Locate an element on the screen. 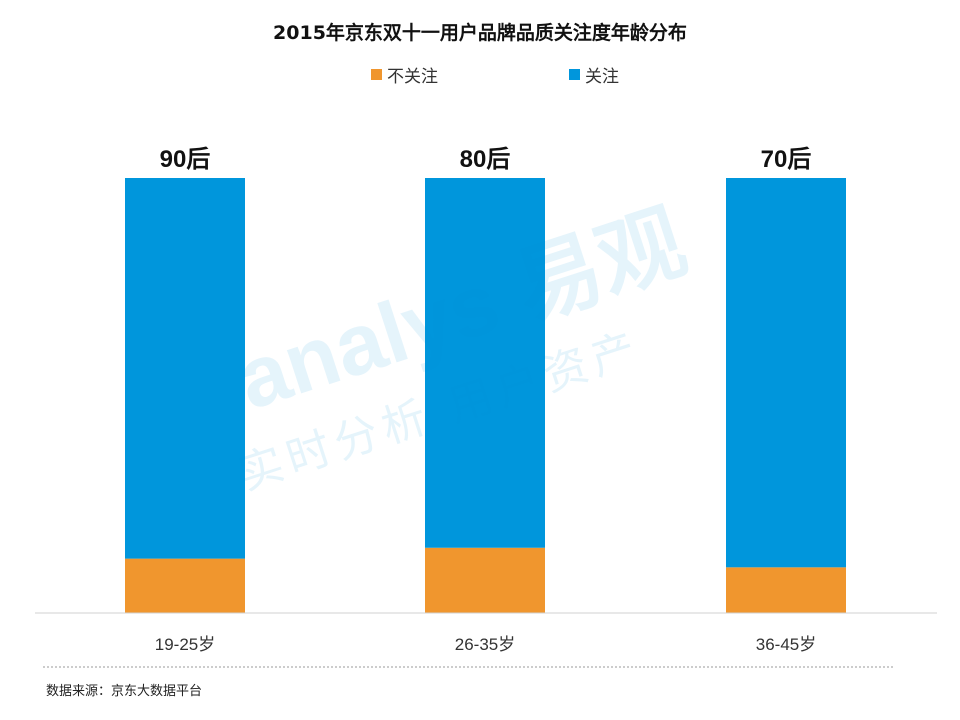  group-label-2: 70后 is located at coordinates (786, 159).